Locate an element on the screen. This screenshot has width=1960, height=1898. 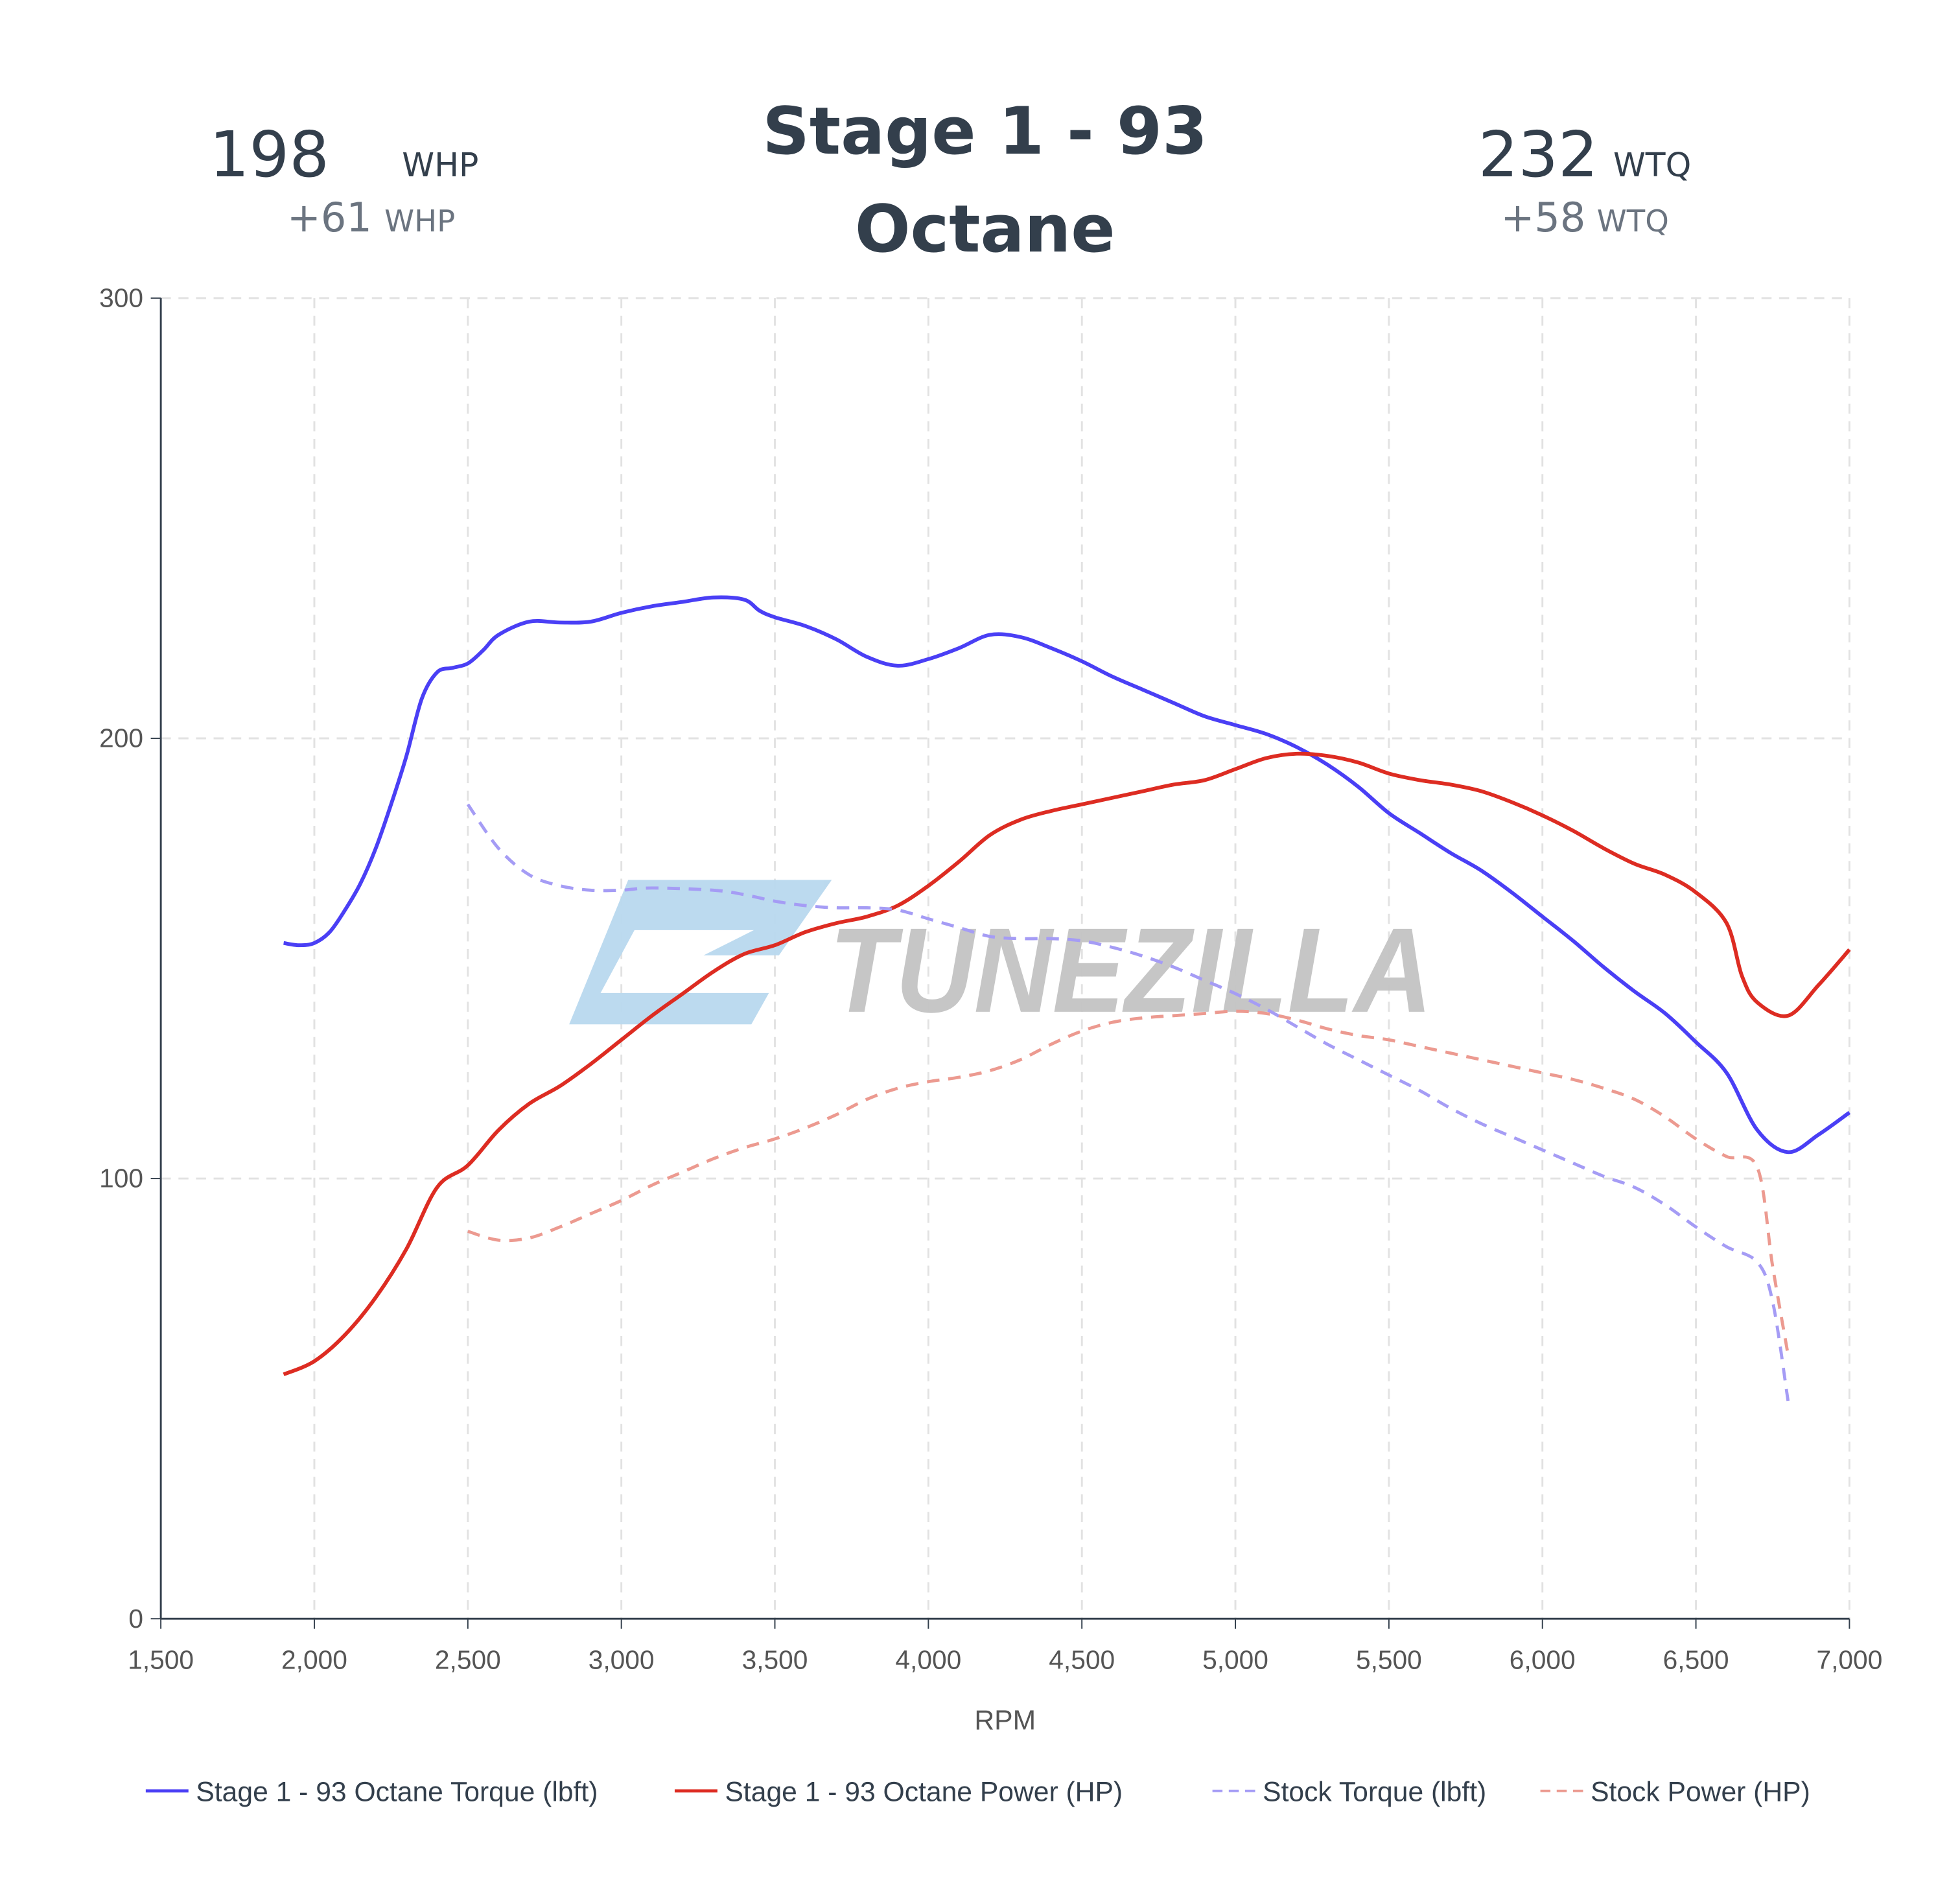
hp-value: 198 is located at coordinates (269, 154).